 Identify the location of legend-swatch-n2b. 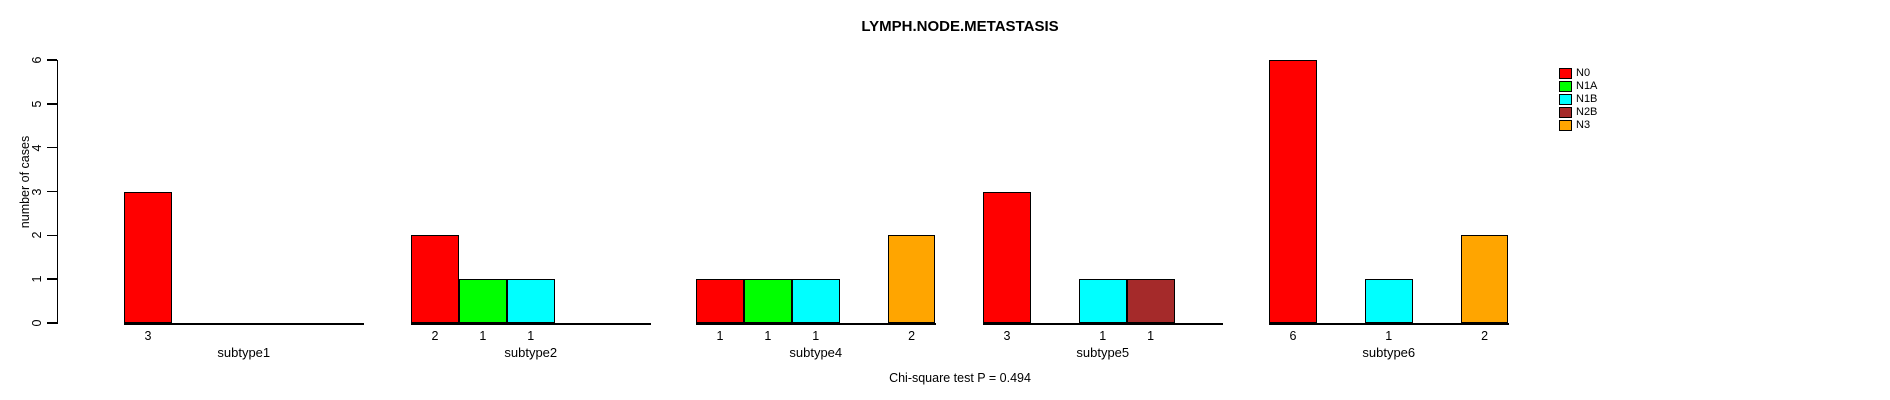
(1565, 112).